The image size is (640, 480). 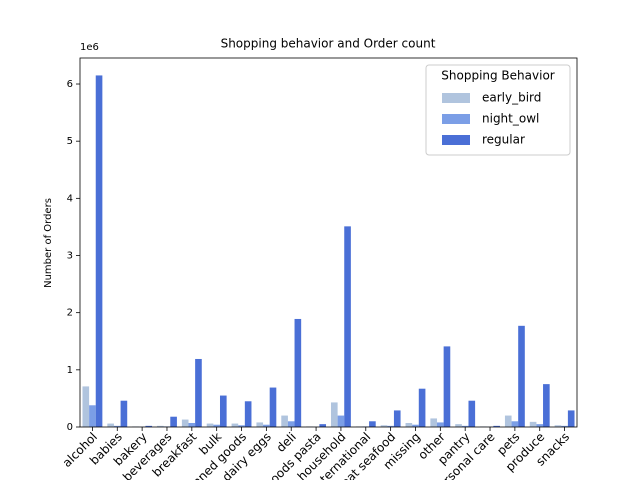 What do you see at coordinates (70, 256) in the screenshot?
I see `y-tick-label: 3` at bounding box center [70, 256].